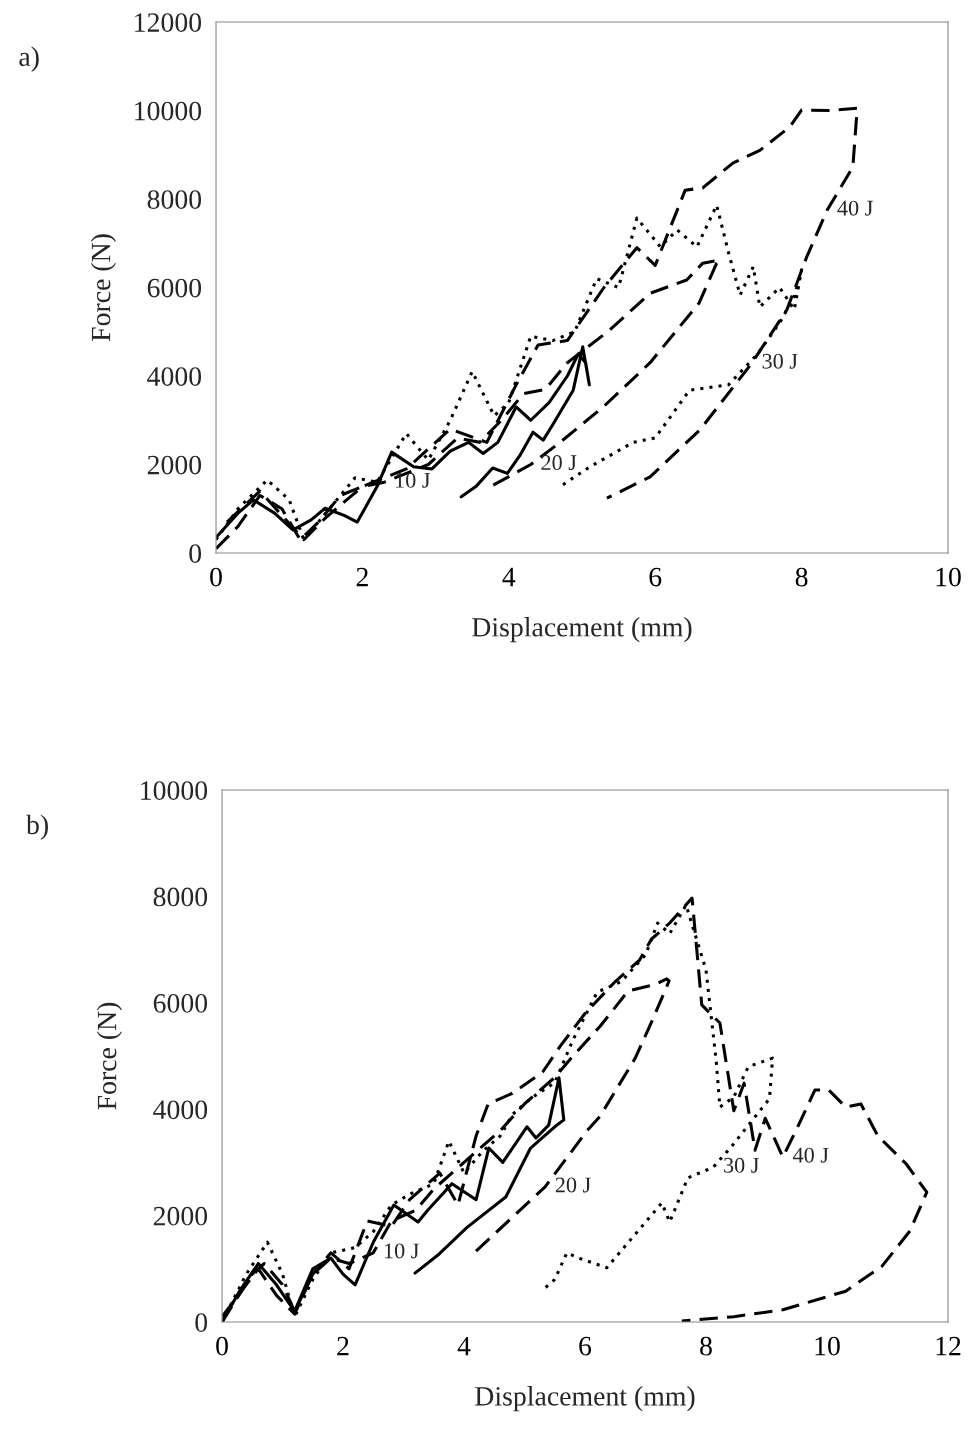 Image resolution: width=970 pixels, height=1448 pixels. I want to click on y-tick-label: 12000, so click(168, 22).